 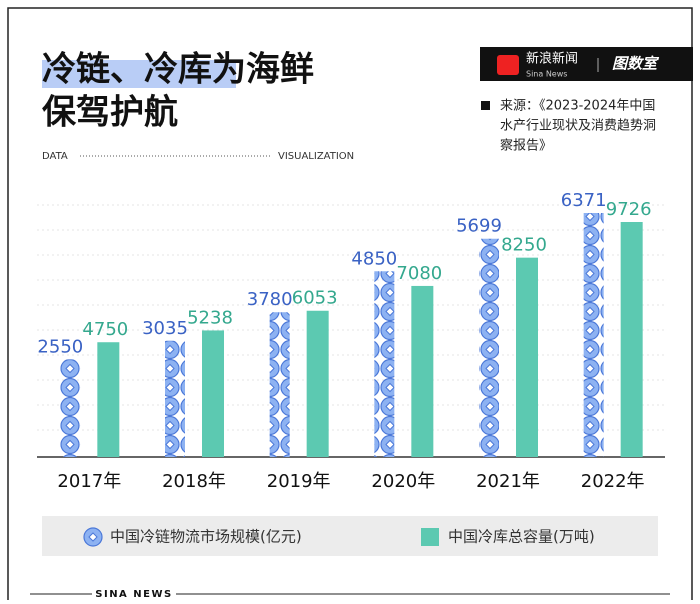 What do you see at coordinates (316, 156) in the screenshot?
I see `visualization-label: VISUALIZATION` at bounding box center [316, 156].